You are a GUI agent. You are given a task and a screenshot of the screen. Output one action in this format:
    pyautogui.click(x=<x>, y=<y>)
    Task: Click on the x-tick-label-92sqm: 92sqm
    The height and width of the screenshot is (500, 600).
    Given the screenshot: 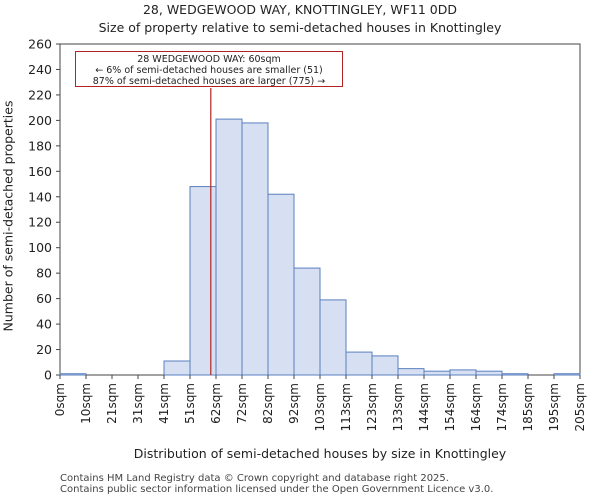 What is the action you would take?
    pyautogui.click(x=294, y=403)
    